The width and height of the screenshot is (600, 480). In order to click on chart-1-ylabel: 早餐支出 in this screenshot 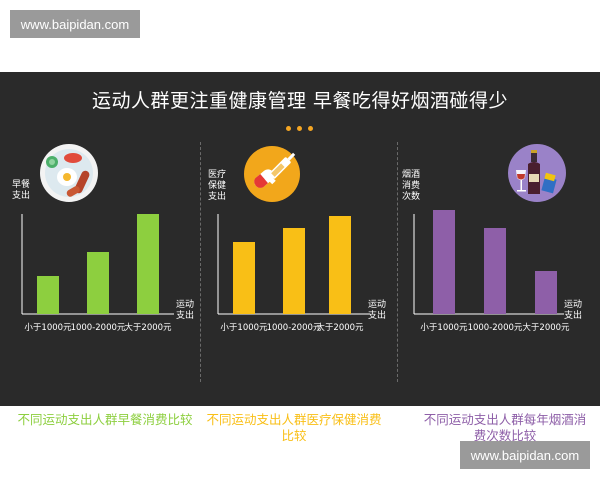, I will do `click(21, 190)`.